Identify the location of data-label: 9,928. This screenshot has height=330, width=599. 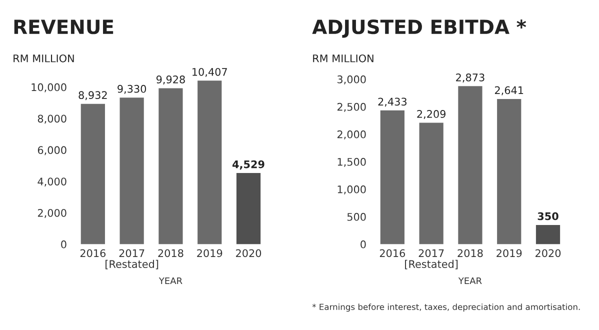
(170, 80).